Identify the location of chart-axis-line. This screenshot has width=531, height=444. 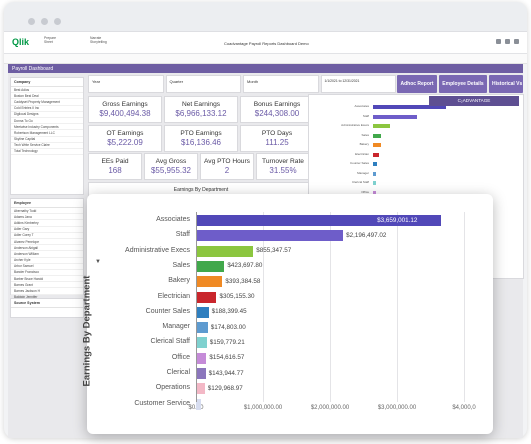
(196, 307).